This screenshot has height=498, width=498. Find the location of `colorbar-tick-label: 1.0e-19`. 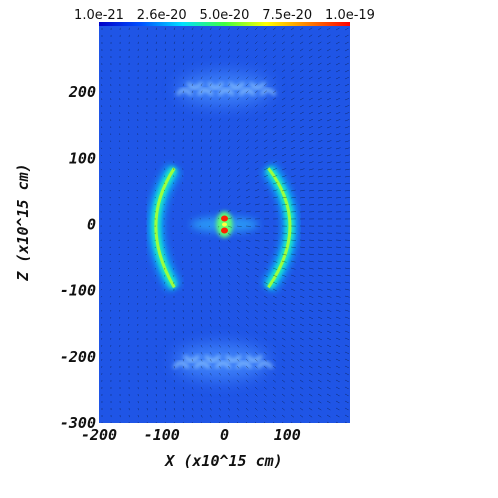

colorbar-tick-label: 1.0e-19 is located at coordinates (350, 15).